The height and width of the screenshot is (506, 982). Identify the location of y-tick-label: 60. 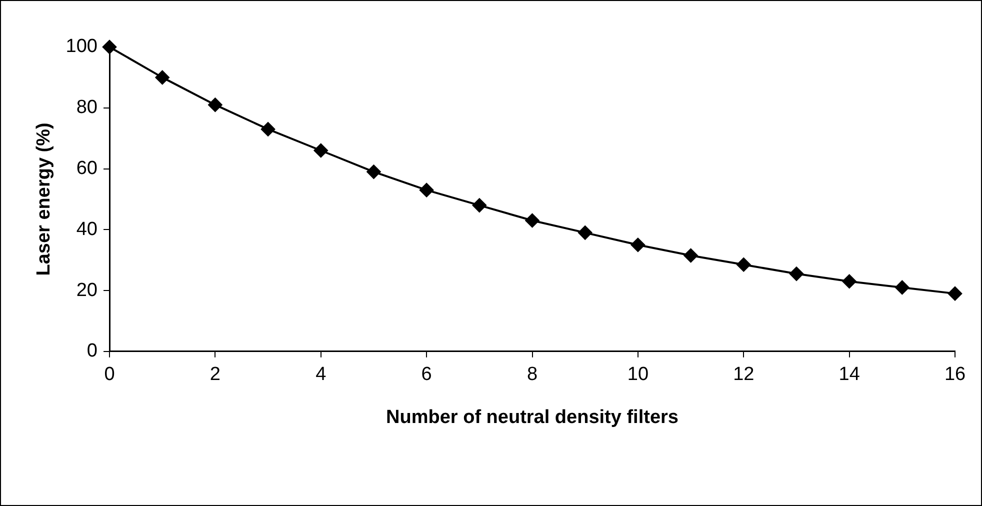
(87, 168).